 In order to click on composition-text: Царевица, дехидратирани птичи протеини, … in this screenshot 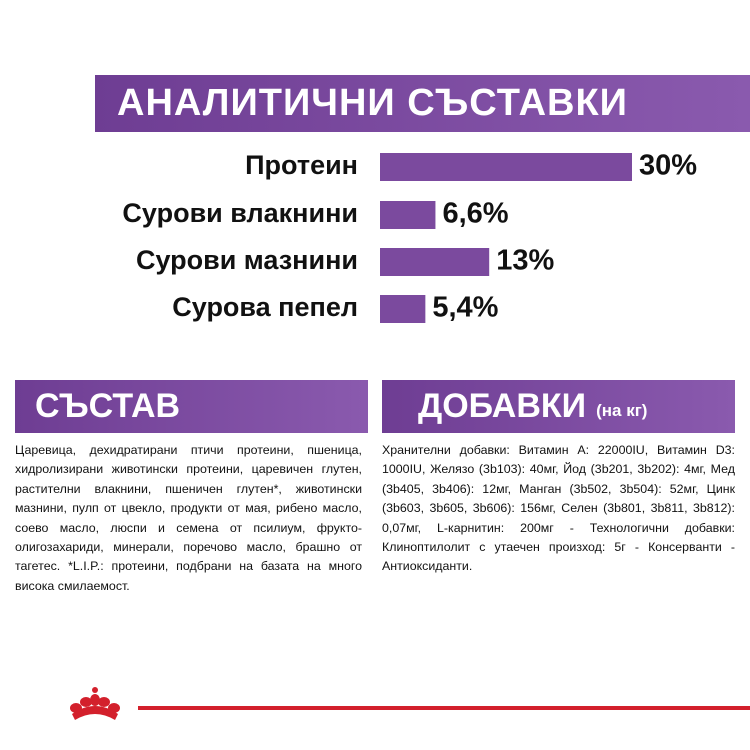, I will do `click(188, 518)`.